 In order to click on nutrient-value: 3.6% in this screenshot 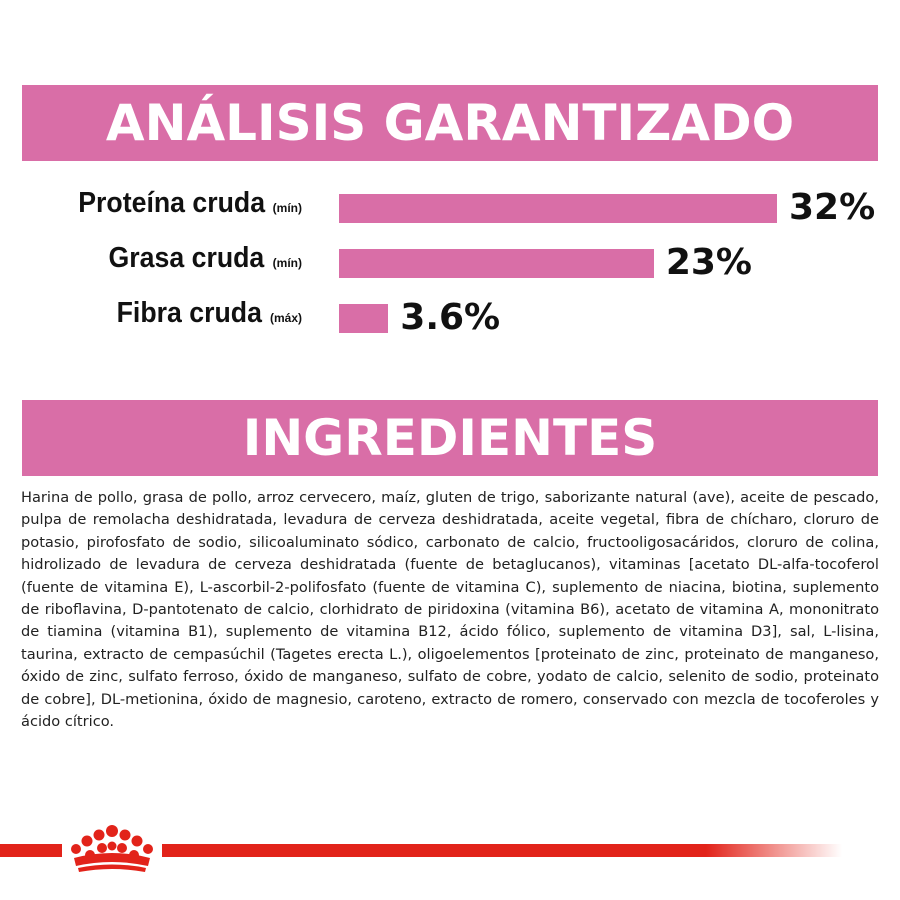, I will do `click(450, 317)`.